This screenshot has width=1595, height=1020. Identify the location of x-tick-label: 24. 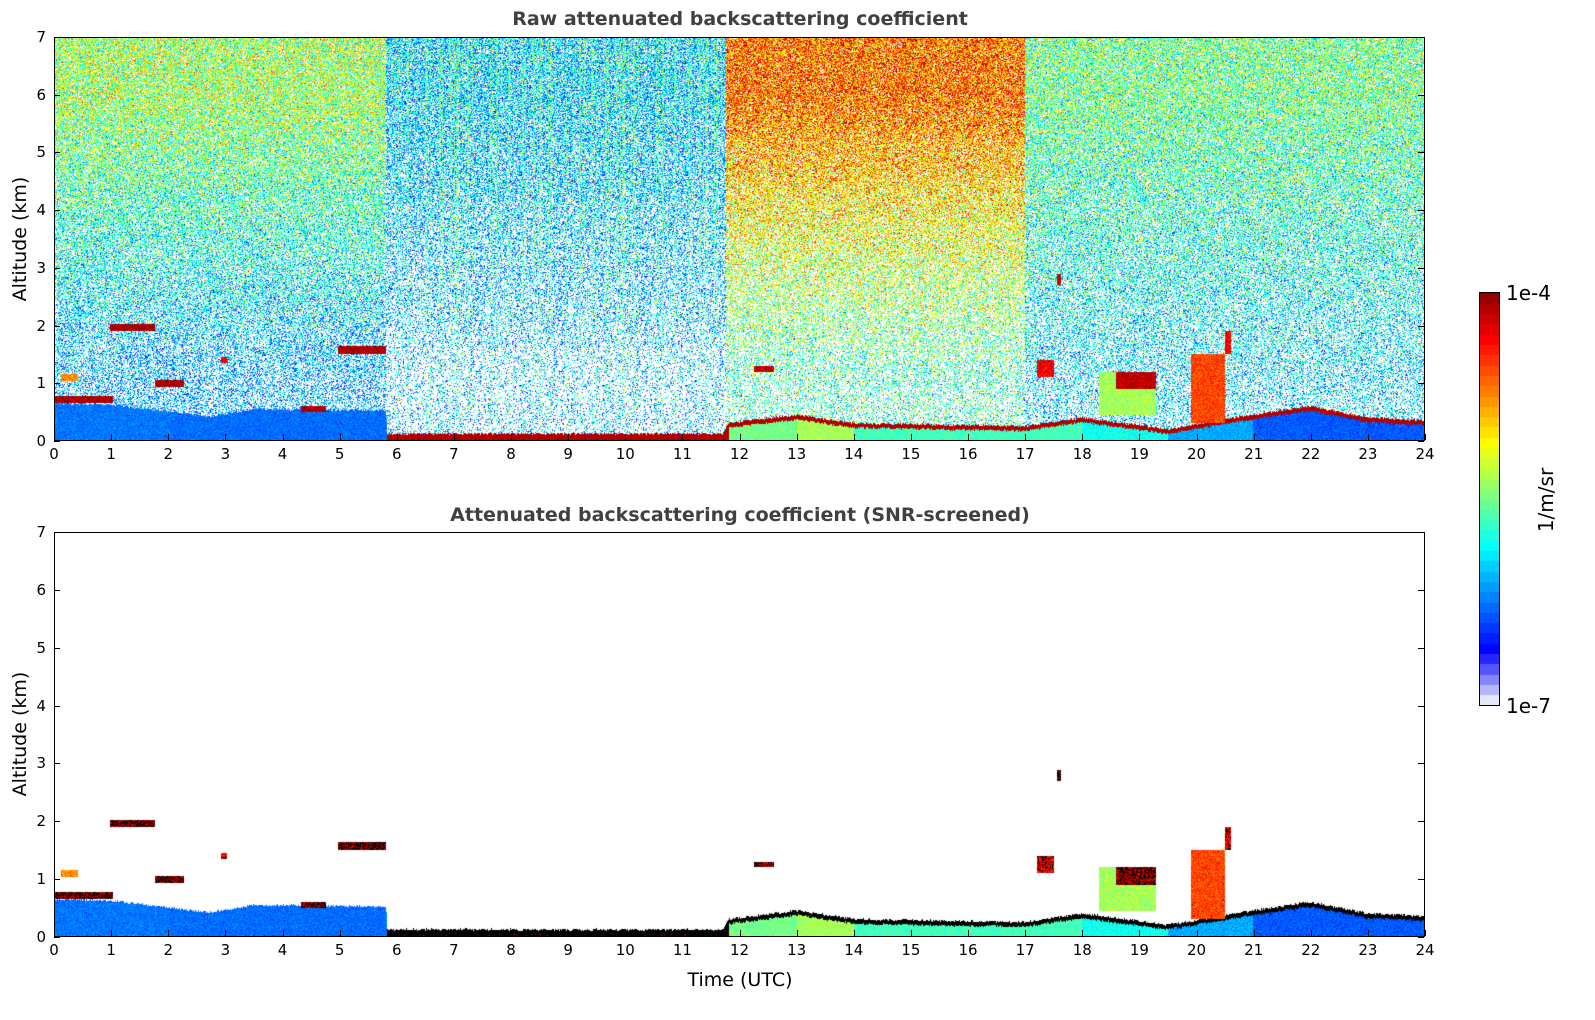
(1425, 950).